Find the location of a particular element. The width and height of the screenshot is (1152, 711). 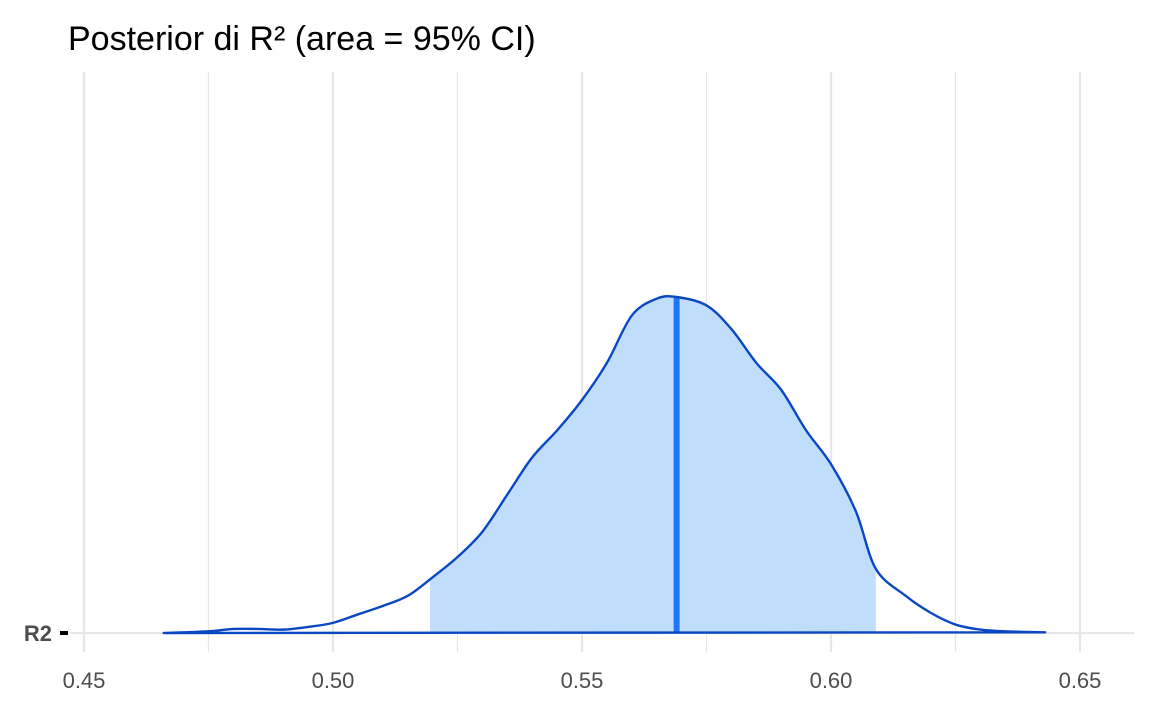

x-tick-label: 0.50 is located at coordinates (333, 680).